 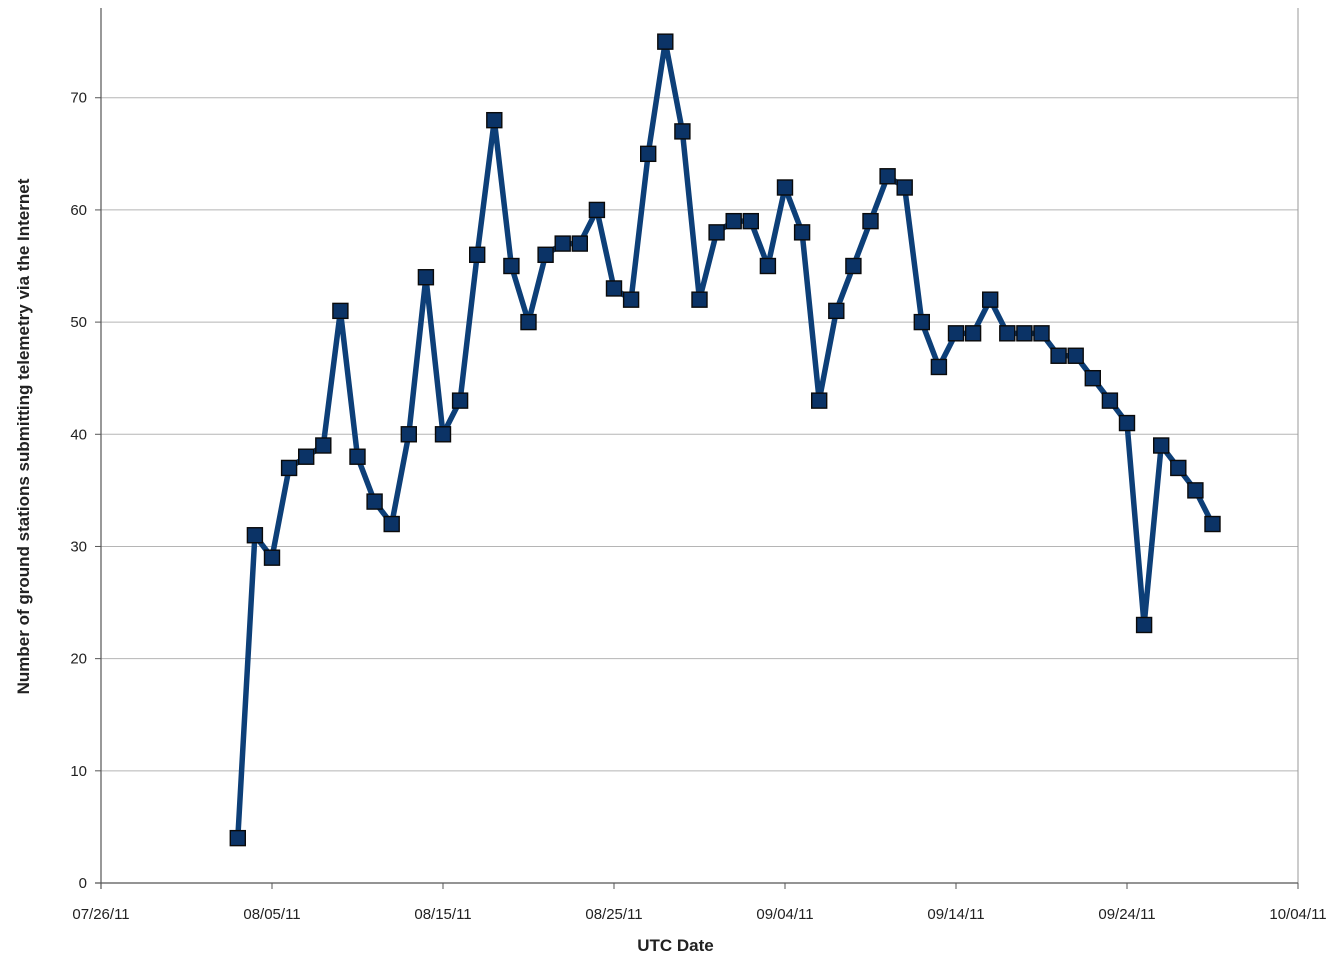 I want to click on y-tick-label: 60, so click(x=78, y=210).